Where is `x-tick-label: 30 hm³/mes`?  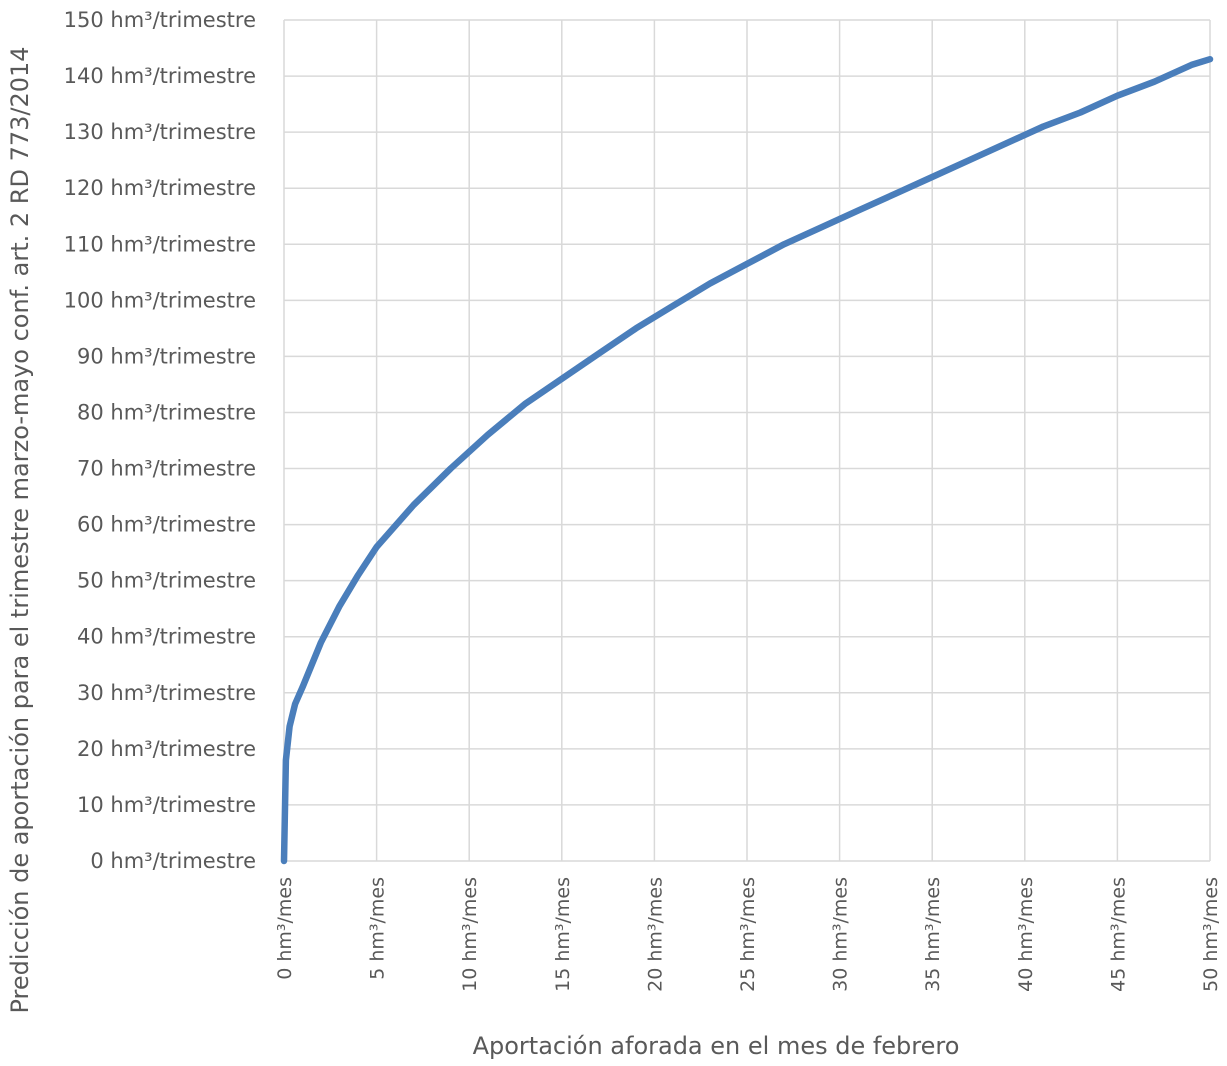 x-tick-label: 30 hm³/mes is located at coordinates (841, 934).